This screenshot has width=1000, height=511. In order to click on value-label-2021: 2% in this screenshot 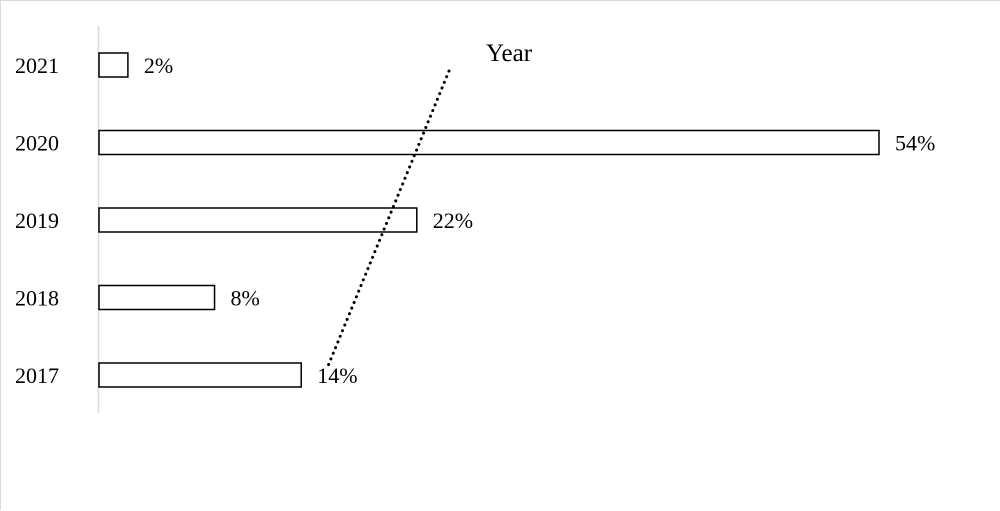, I will do `click(158, 65)`.